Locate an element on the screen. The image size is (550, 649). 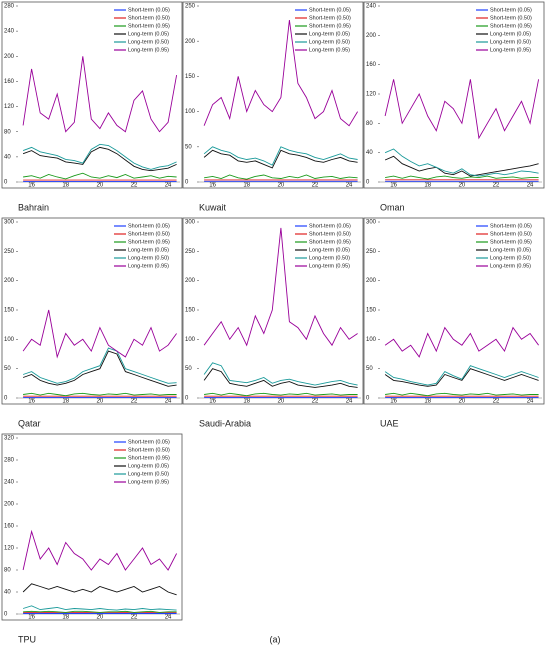
y-tick-label: 320 is located at coordinates (9, 439).